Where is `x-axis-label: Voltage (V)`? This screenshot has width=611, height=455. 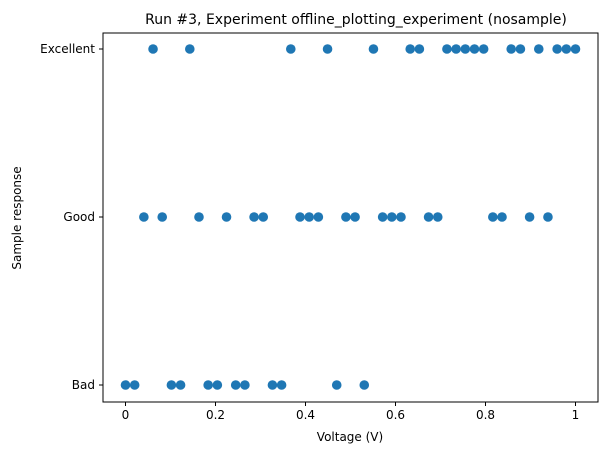 x-axis-label: Voltage (V) is located at coordinates (350, 437).